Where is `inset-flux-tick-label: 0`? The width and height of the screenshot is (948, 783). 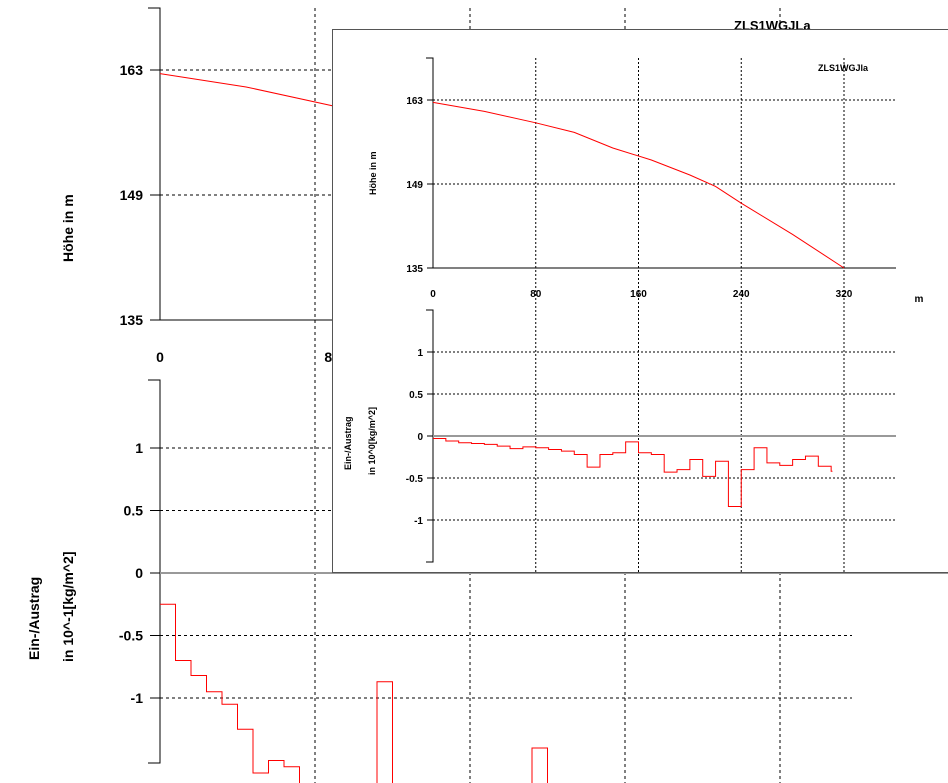
inset-flux-tick-label: 0 is located at coordinates (420, 437).